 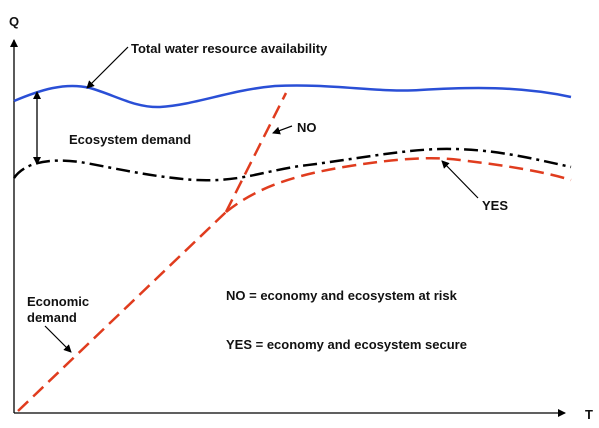 I want to click on y-axis-label: Q, so click(x=14, y=21).